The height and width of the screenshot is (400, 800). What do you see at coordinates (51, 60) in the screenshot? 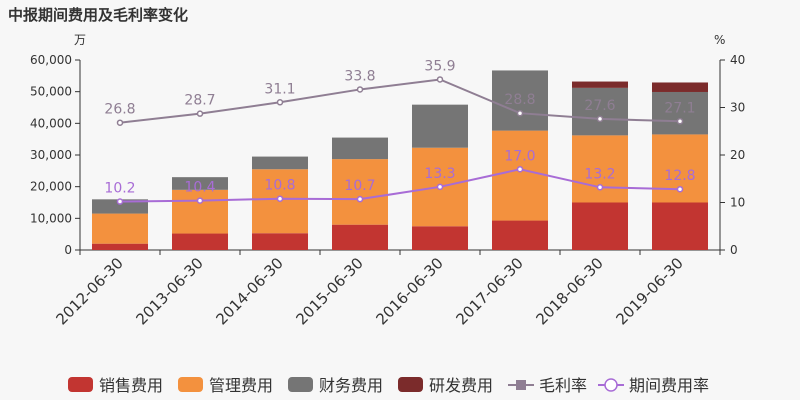
I see `left-tick-label: 60,000` at bounding box center [51, 60].